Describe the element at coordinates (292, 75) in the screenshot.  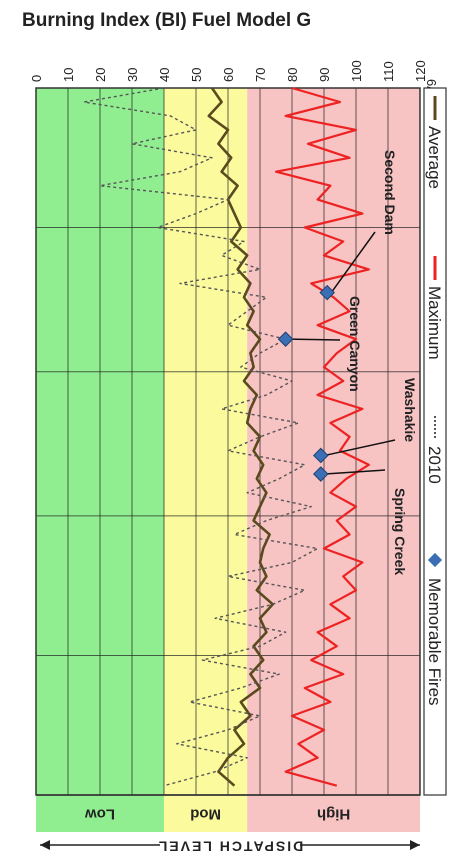
I see `value-tick-label: 80` at that location.